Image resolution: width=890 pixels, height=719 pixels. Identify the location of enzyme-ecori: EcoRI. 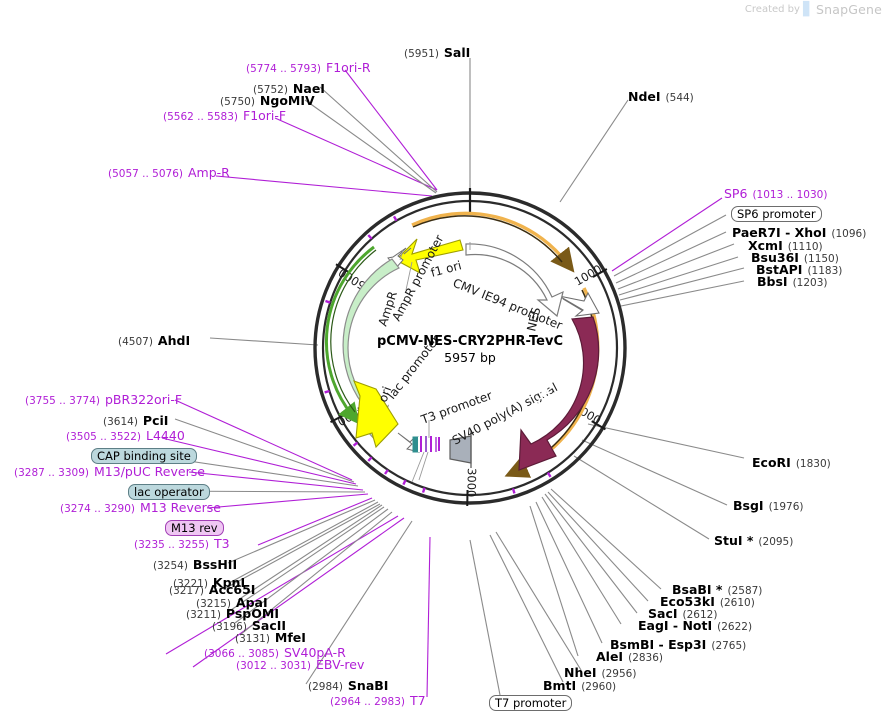
(771, 462).